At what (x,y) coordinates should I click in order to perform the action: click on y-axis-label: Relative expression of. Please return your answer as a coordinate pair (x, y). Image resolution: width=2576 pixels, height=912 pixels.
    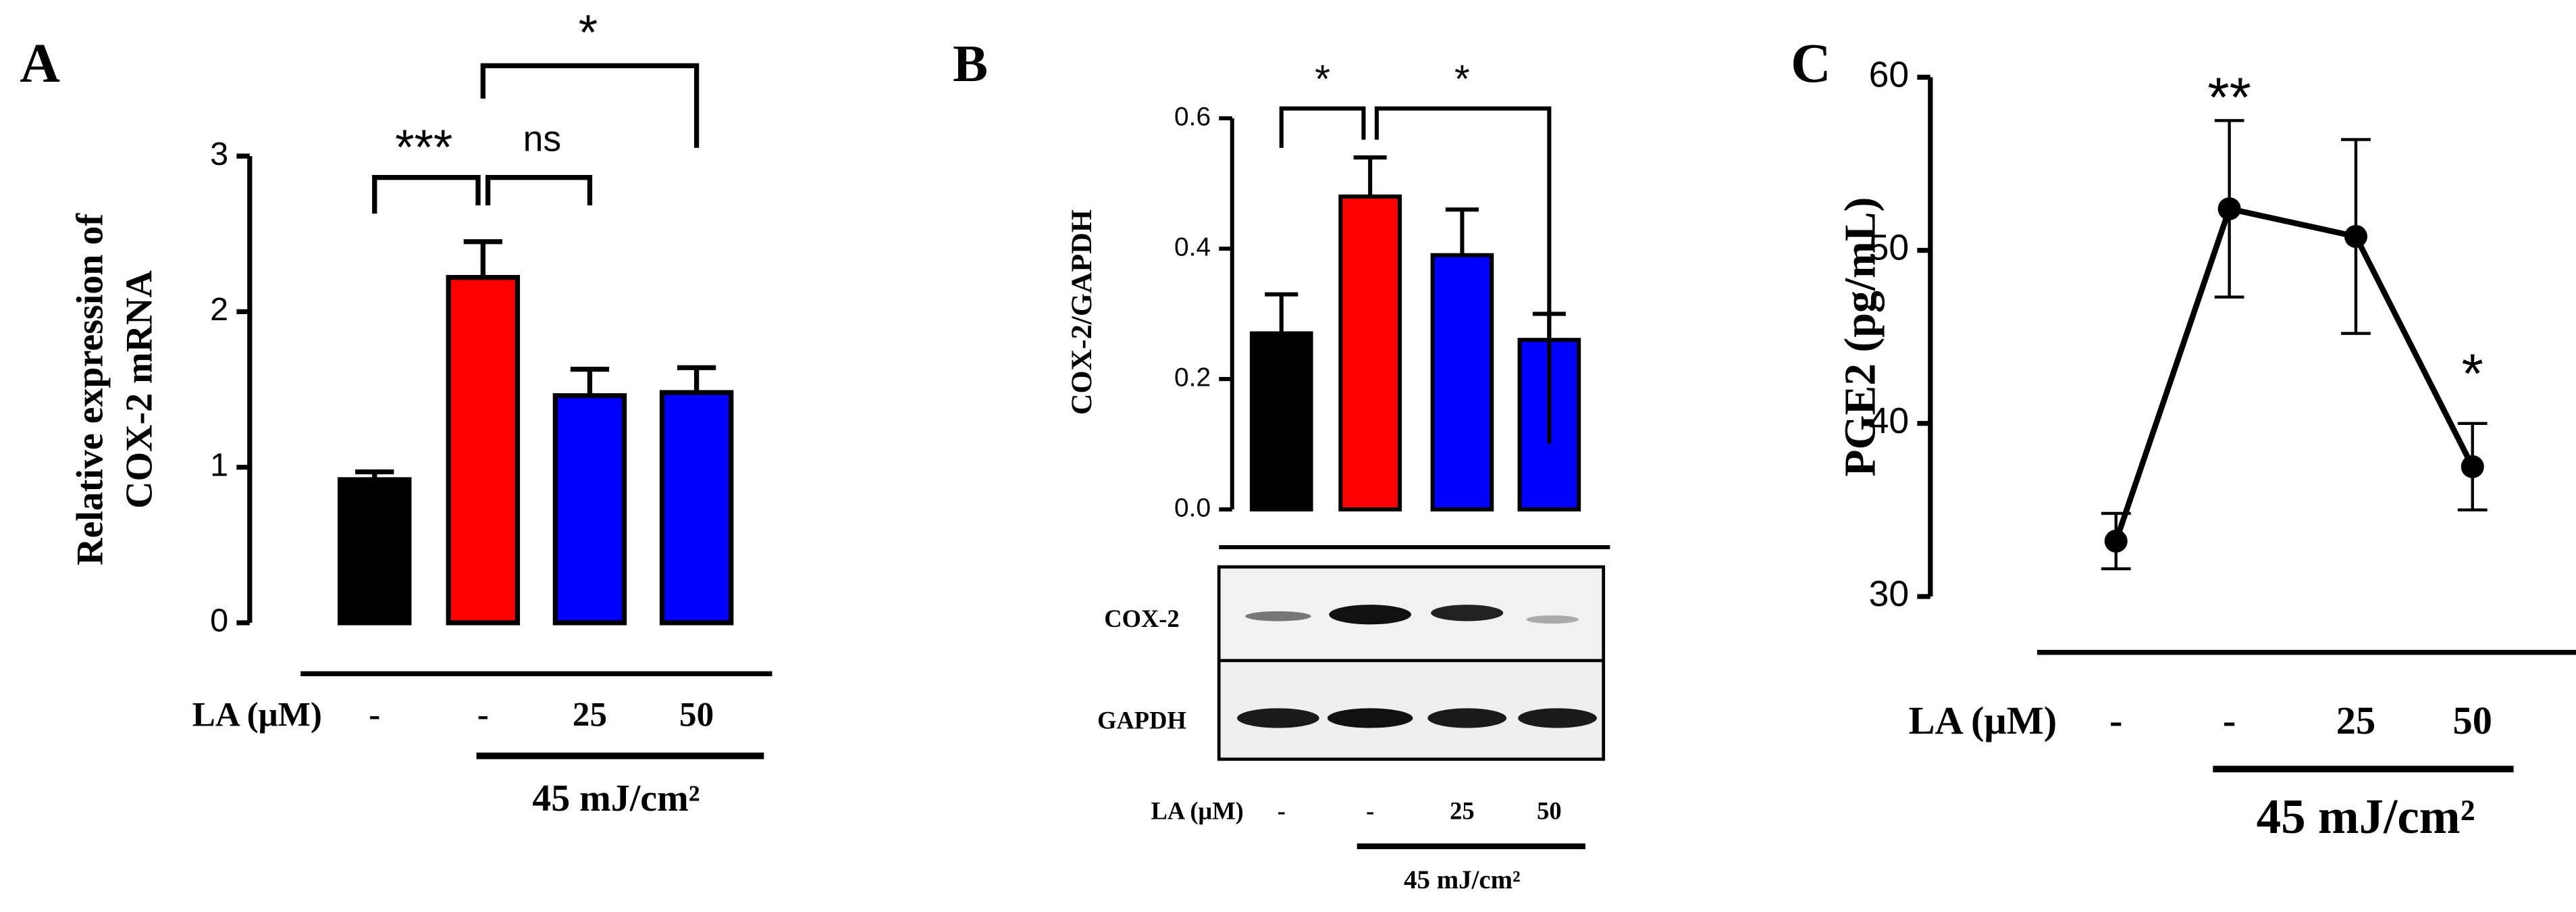
    Looking at the image, I should click on (91, 389).